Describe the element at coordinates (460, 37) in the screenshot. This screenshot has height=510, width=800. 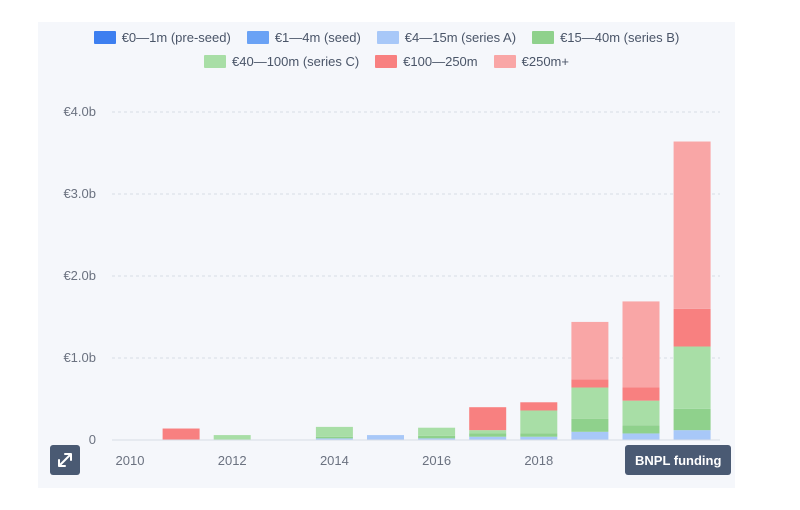
I see `legend-label: €4—15m (series A)` at that location.